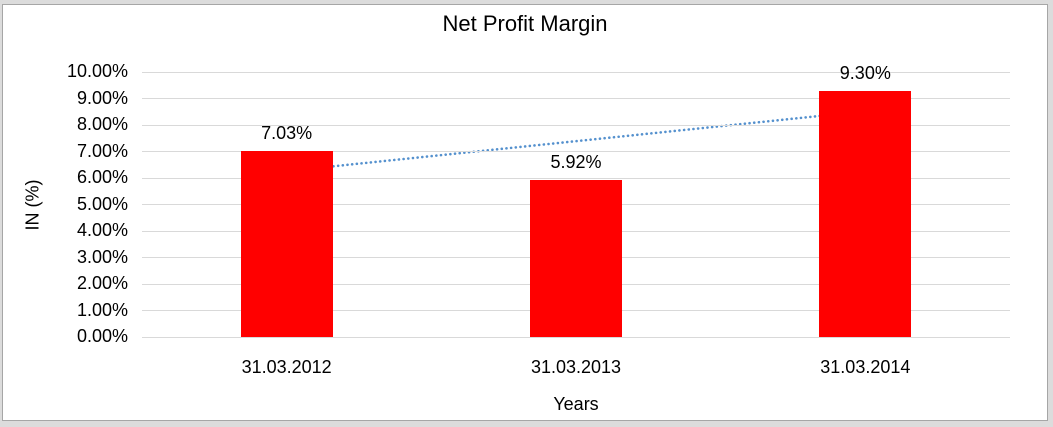 This screenshot has width=1053, height=427. What do you see at coordinates (525, 23) in the screenshot?
I see `chart-title: Net Profit Margin` at bounding box center [525, 23].